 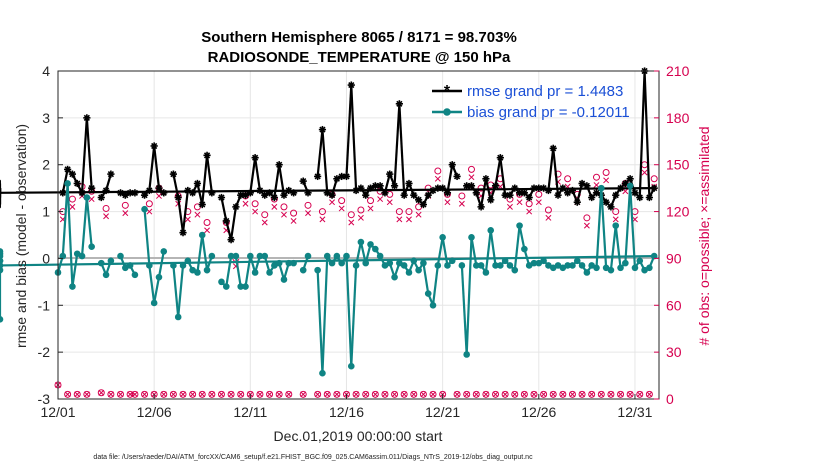 What do you see at coordinates (46, 258) in the screenshot?
I see `y-tick-label: 0` at bounding box center [46, 258].